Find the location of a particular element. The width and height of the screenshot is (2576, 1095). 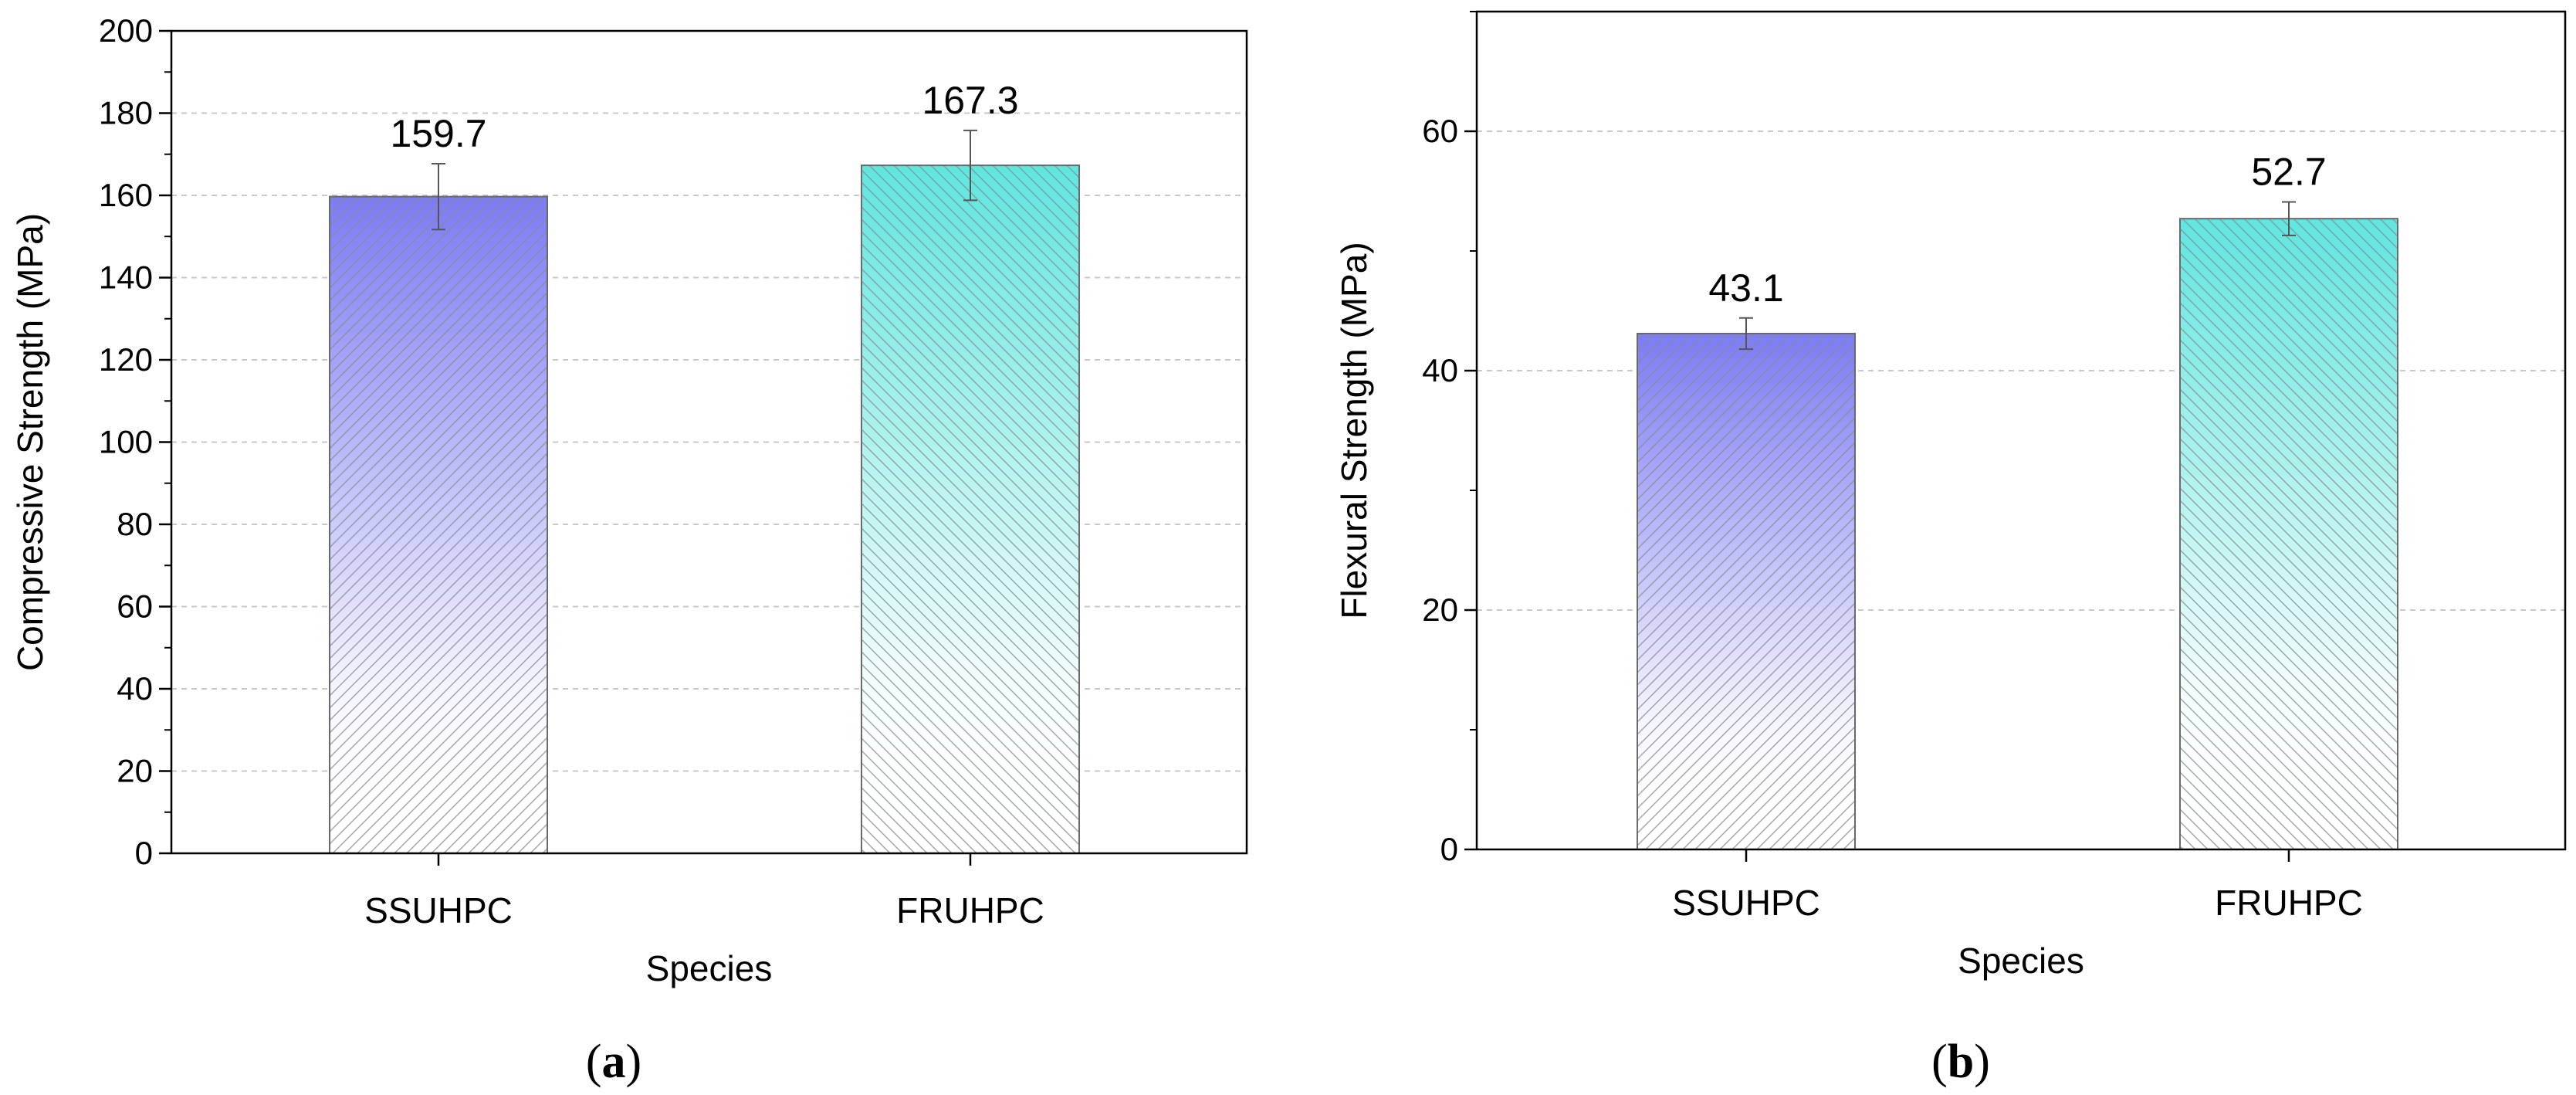

data-label-ssuhpc: 159.7 is located at coordinates (438, 134).